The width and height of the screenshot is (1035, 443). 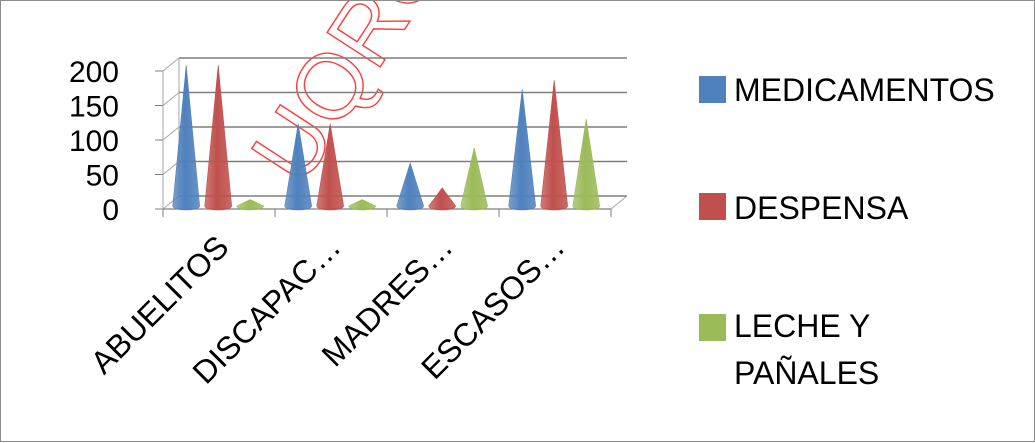 I want to click on cone-medicamentos-madres, so click(x=410, y=186).